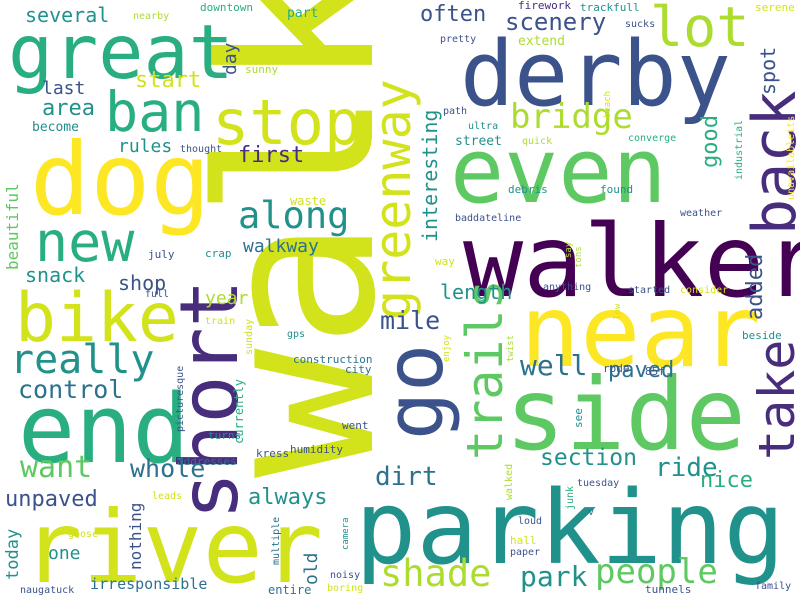 This screenshot has height=600, width=800. What do you see at coordinates (774, 399) in the screenshot?
I see `word-take: take` at bounding box center [774, 399].